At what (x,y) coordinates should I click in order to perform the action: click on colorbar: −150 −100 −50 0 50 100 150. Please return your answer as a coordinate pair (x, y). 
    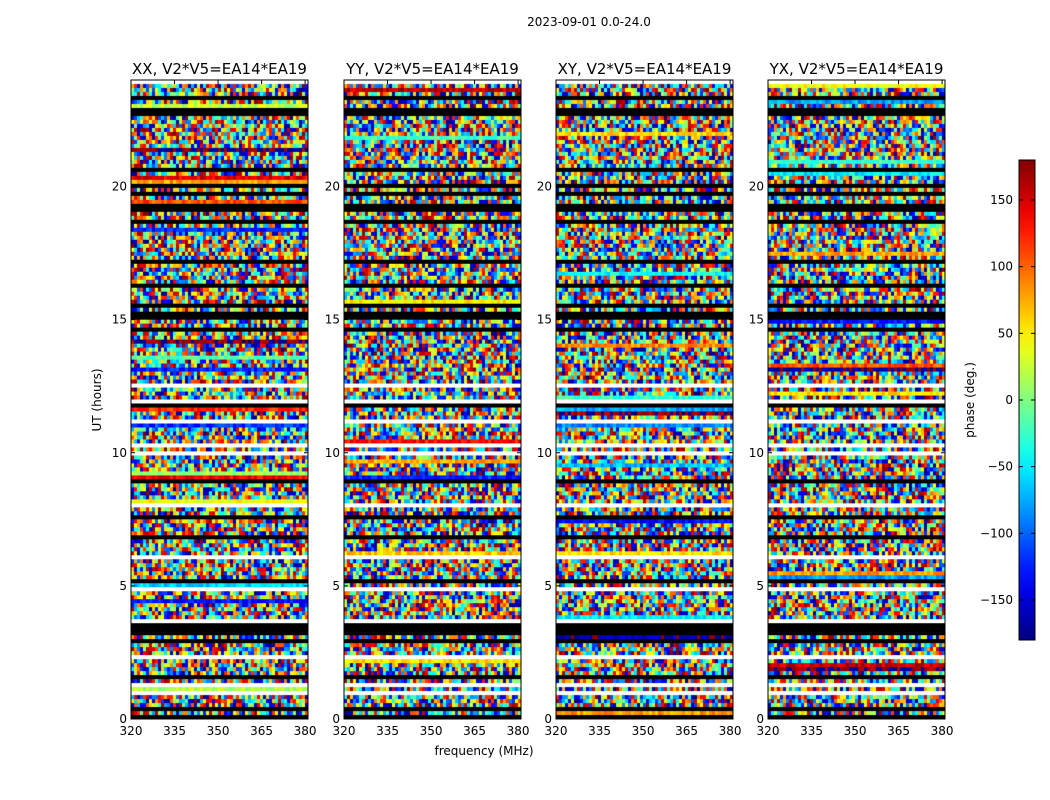
    Looking at the image, I should click on (1008, 400).